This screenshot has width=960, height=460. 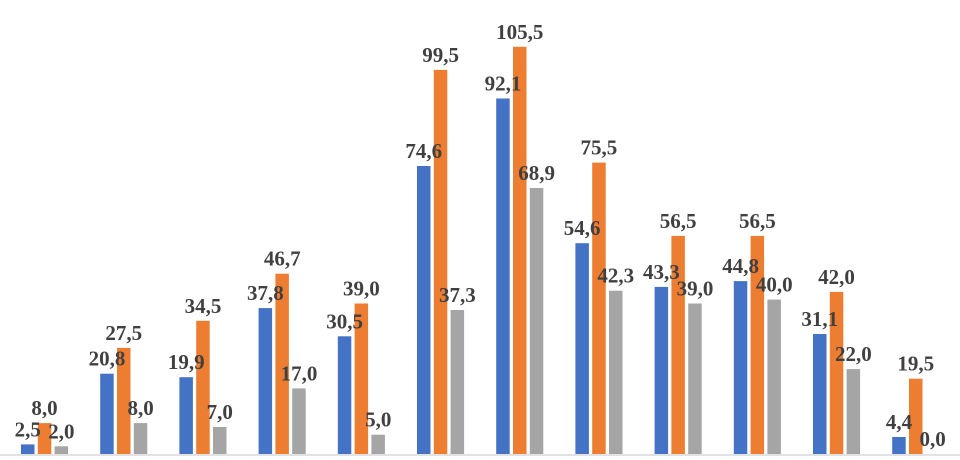 What do you see at coordinates (536, 321) in the screenshot?
I see `bar-s3-g7` at bounding box center [536, 321].